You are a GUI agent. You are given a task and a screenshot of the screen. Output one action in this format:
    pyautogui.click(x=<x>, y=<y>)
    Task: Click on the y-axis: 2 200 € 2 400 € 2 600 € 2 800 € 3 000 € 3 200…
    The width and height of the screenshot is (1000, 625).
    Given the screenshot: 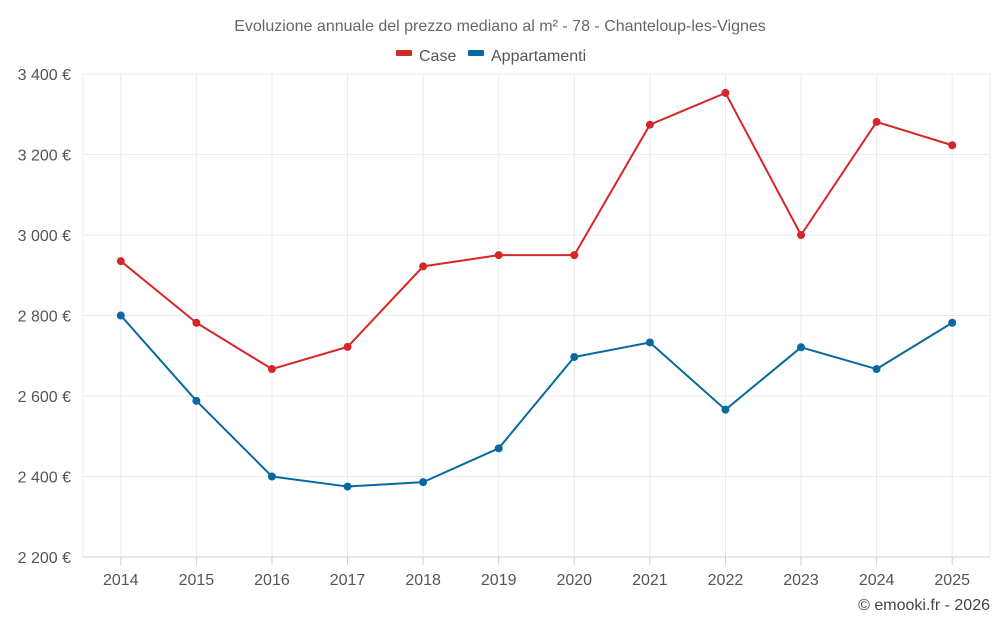 What is the action you would take?
    pyautogui.click(x=44, y=317)
    